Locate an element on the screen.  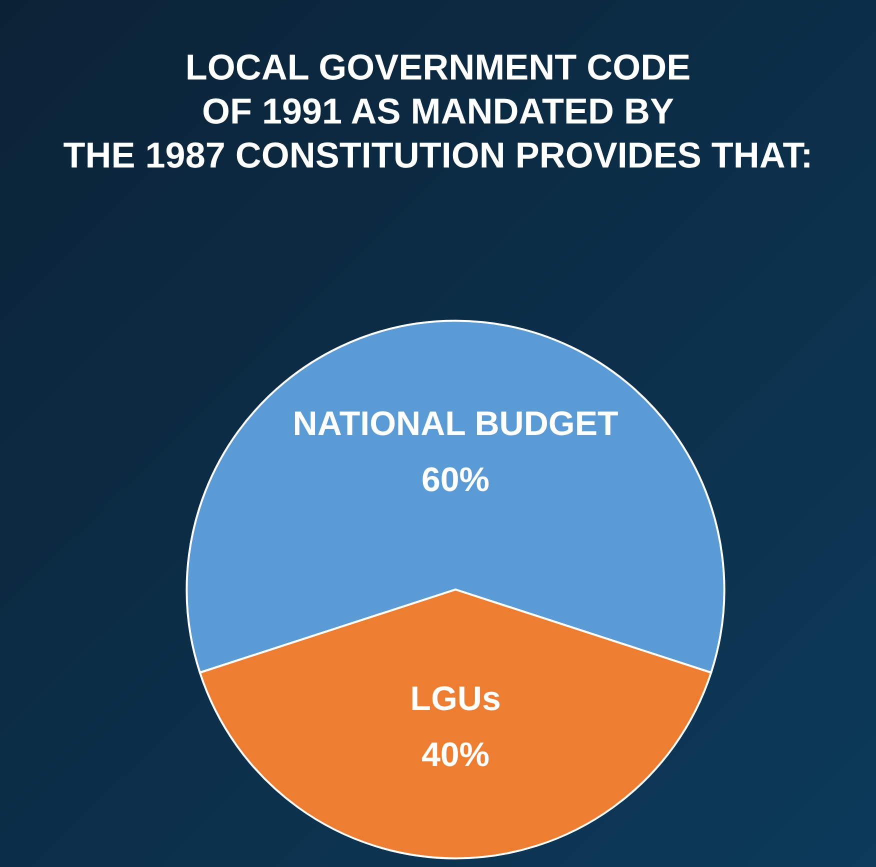
data-label: 60% is located at coordinates (455, 480).